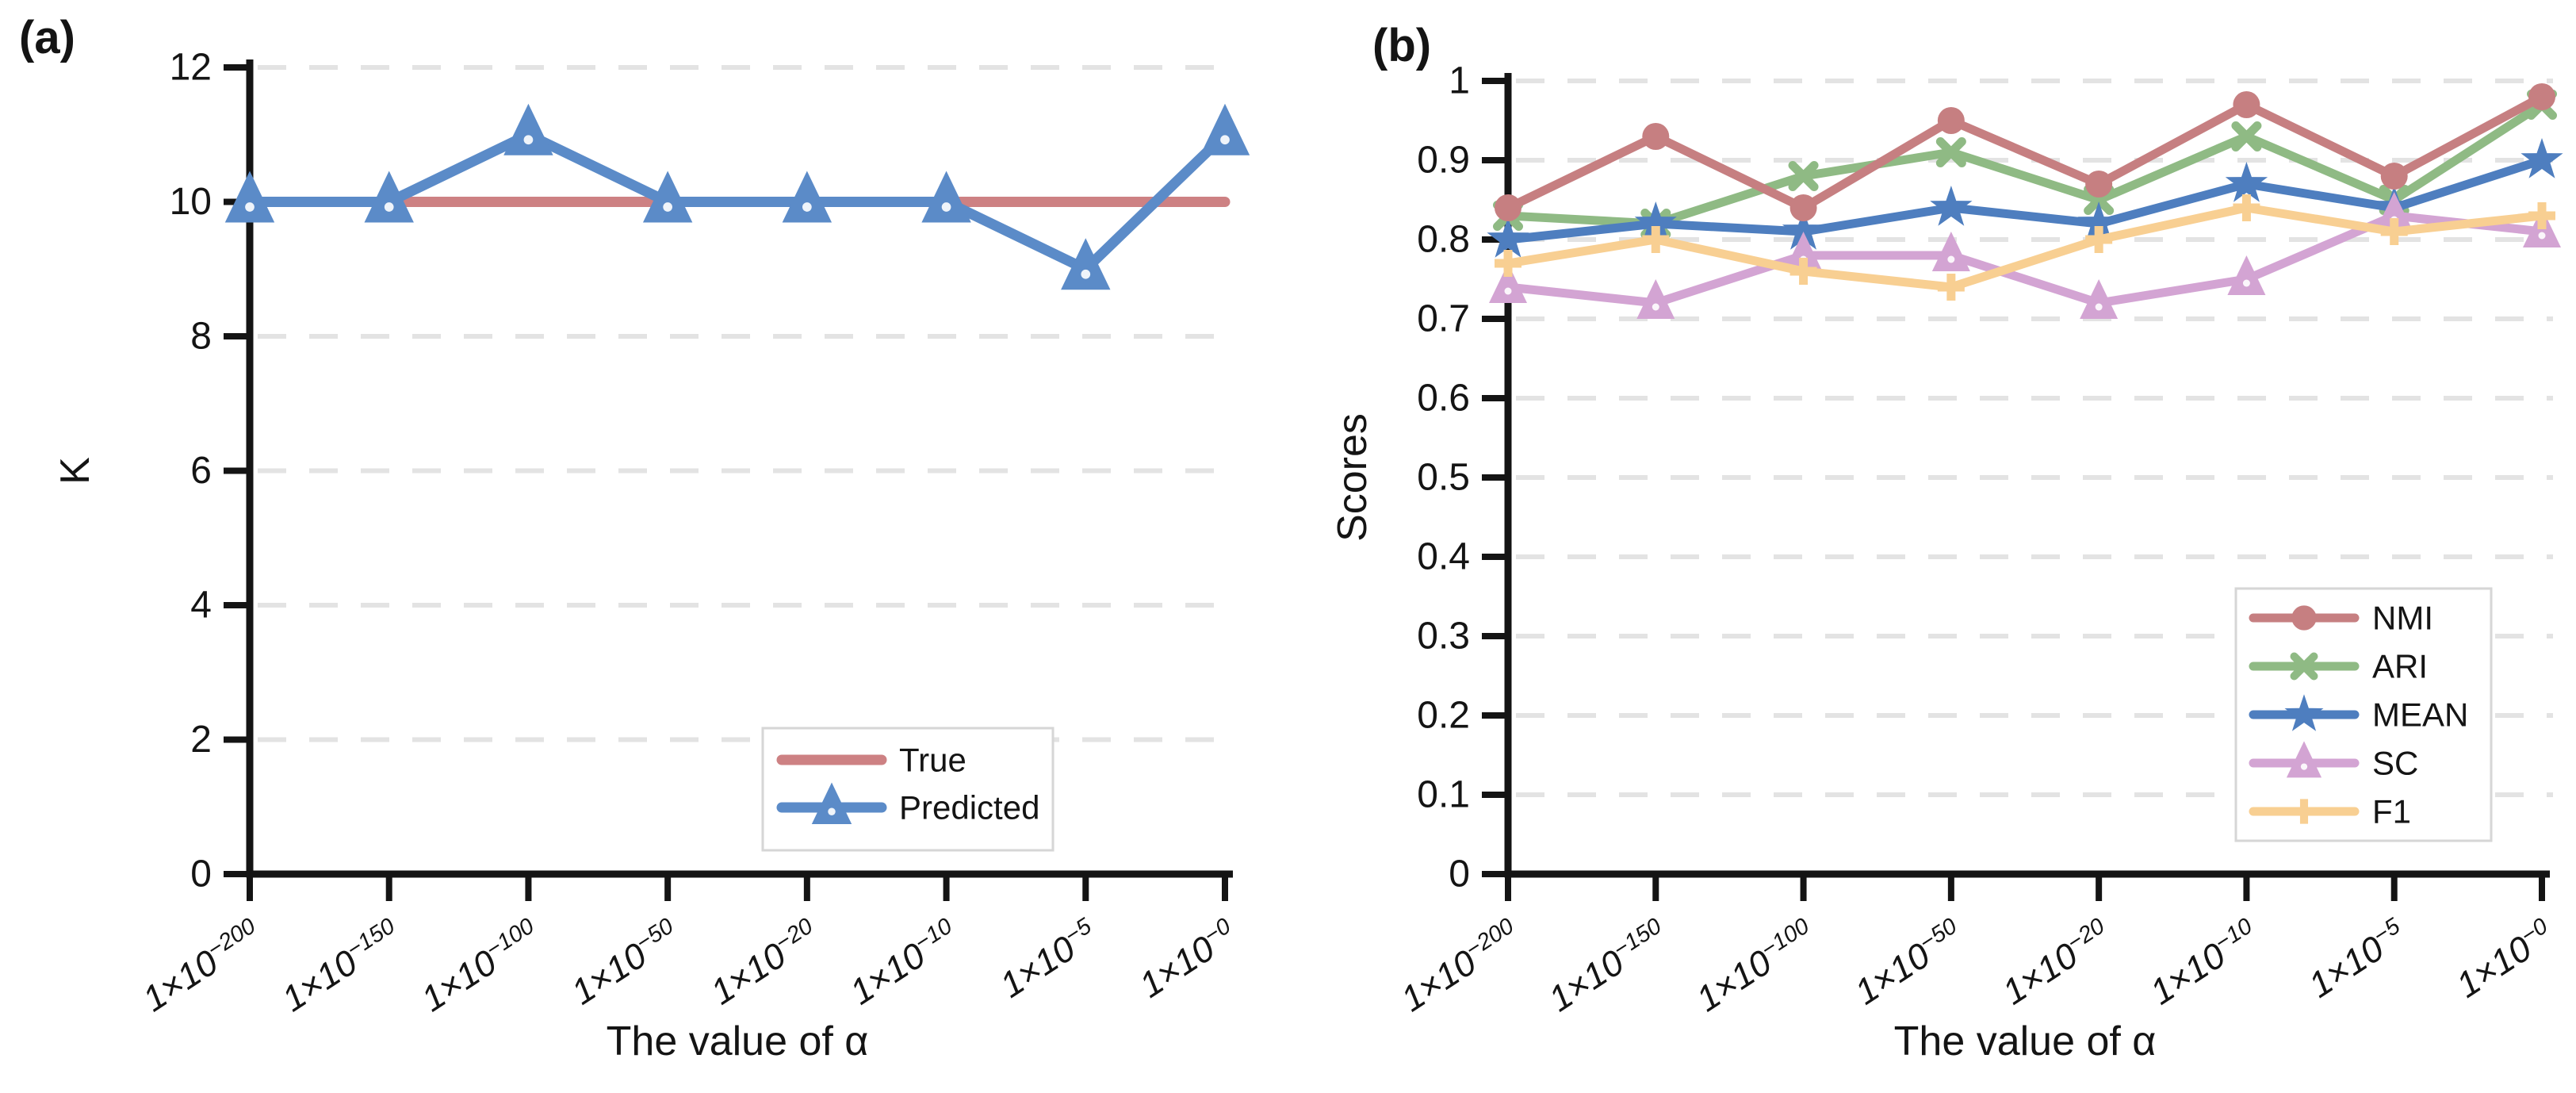 This screenshot has height=1093, width=2576. What do you see at coordinates (1443, 716) in the screenshot?
I see `y-tick-label: 0.2` at bounding box center [1443, 716].